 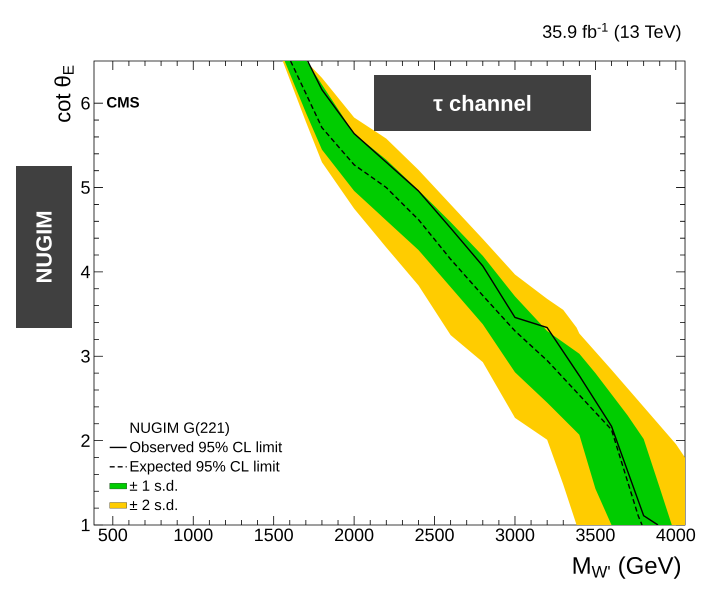 What do you see at coordinates (44, 247) in the screenshot?
I see `text: NUGIM` at bounding box center [44, 247].